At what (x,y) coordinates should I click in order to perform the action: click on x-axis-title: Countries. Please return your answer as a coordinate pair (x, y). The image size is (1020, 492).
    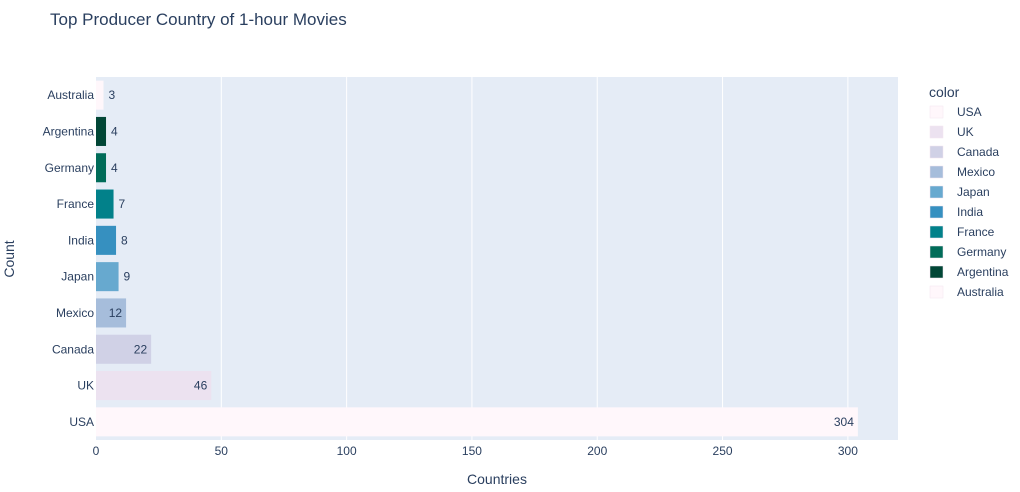
    Looking at the image, I should click on (497, 479).